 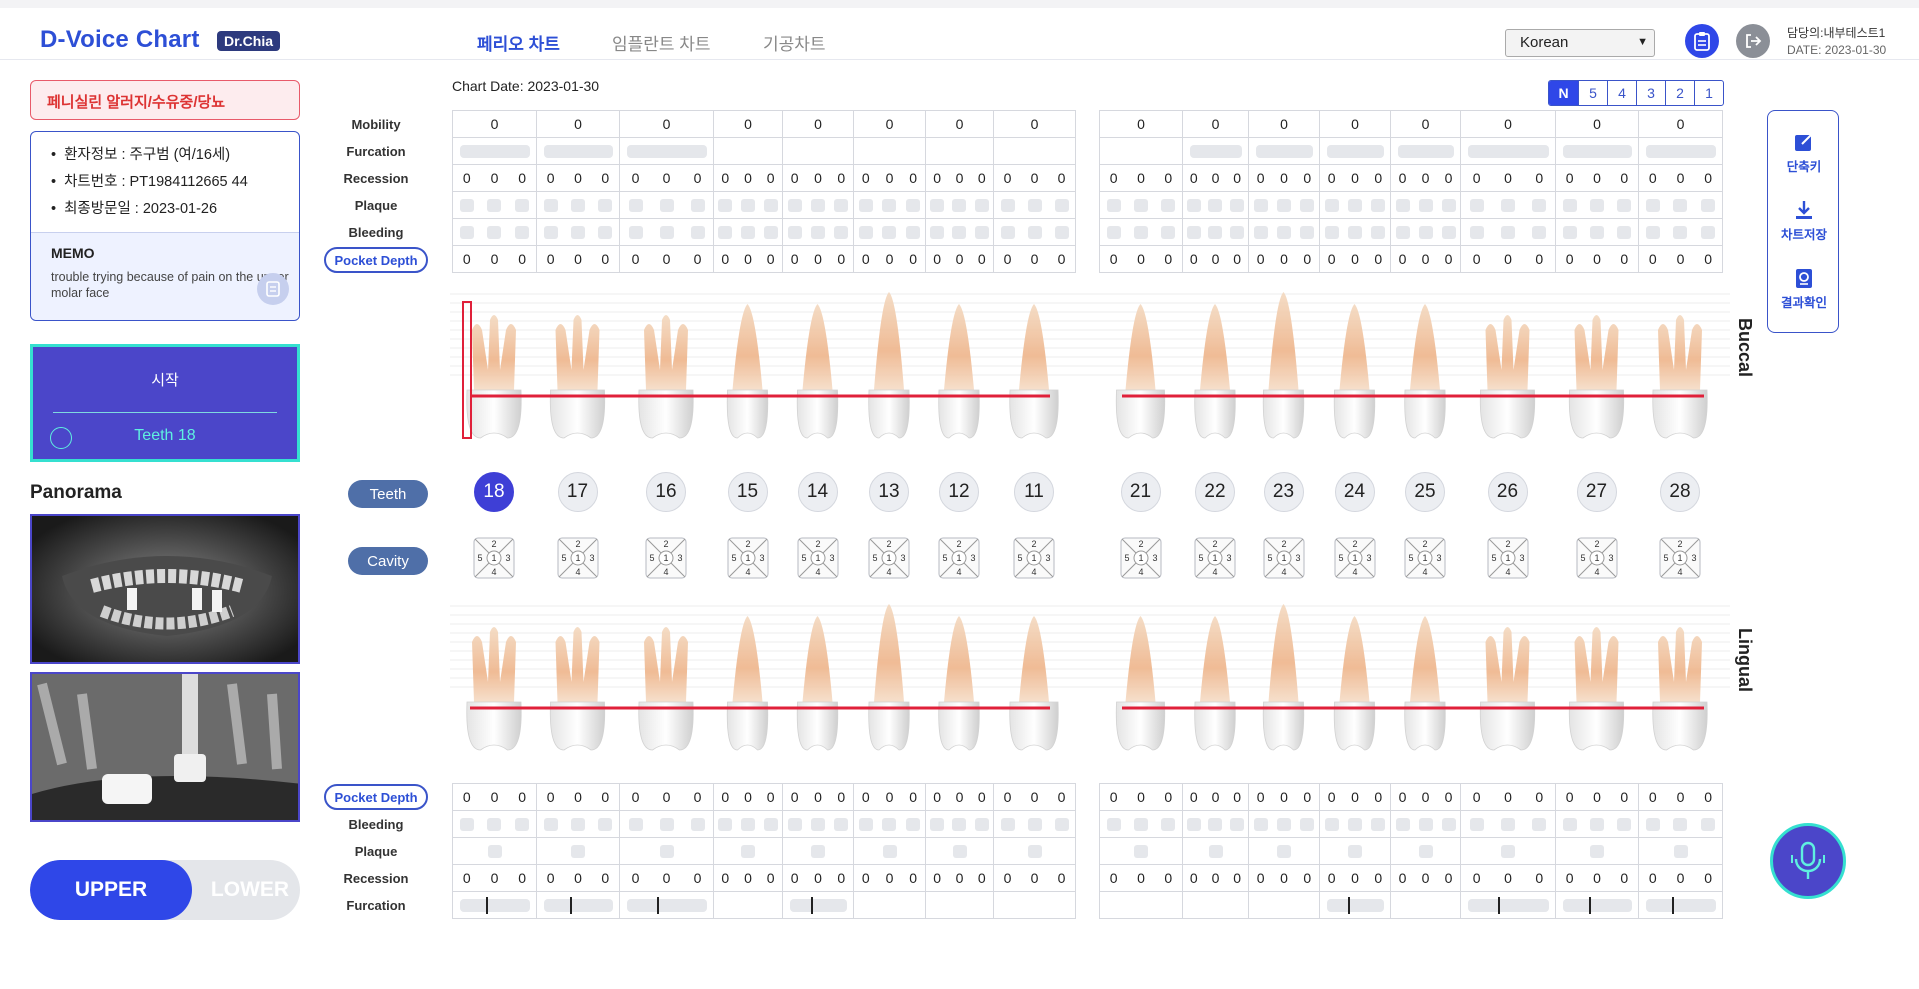 What do you see at coordinates (1215, 492) in the screenshot?
I see `tooth-number-22: 22` at bounding box center [1215, 492].